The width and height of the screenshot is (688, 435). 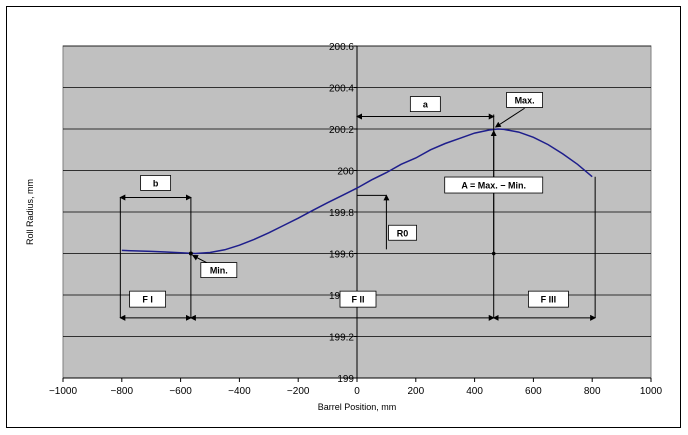 What do you see at coordinates (533, 391) in the screenshot?
I see `x-tick-label: 600` at bounding box center [533, 391].